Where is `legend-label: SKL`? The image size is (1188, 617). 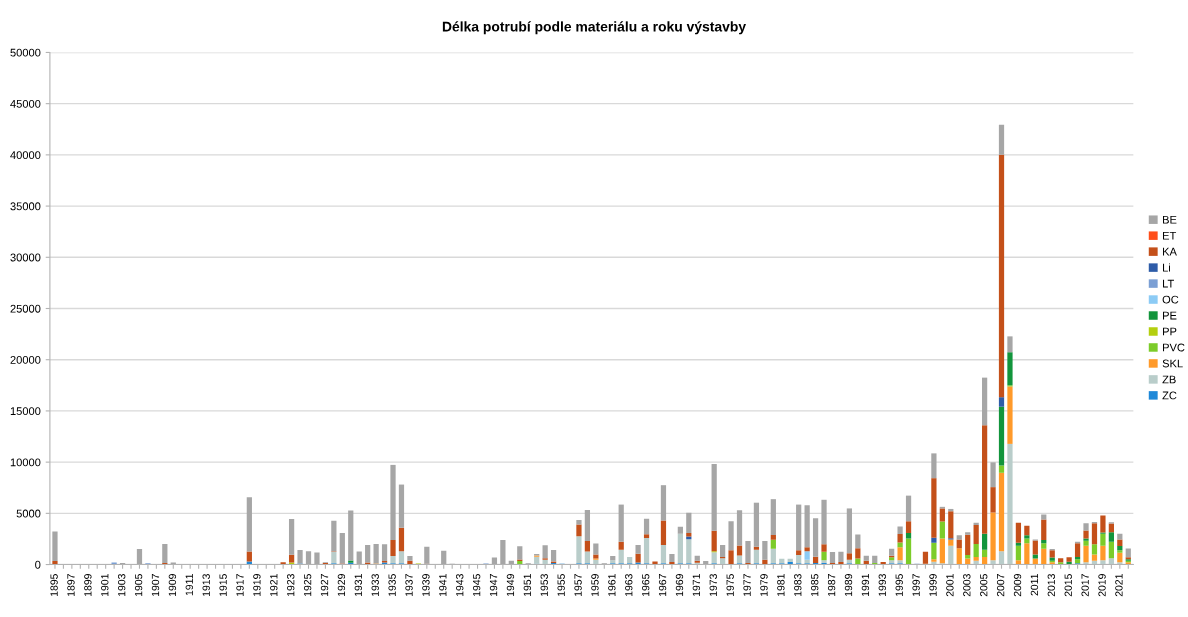 legend-label: SKL is located at coordinates (1172, 363).